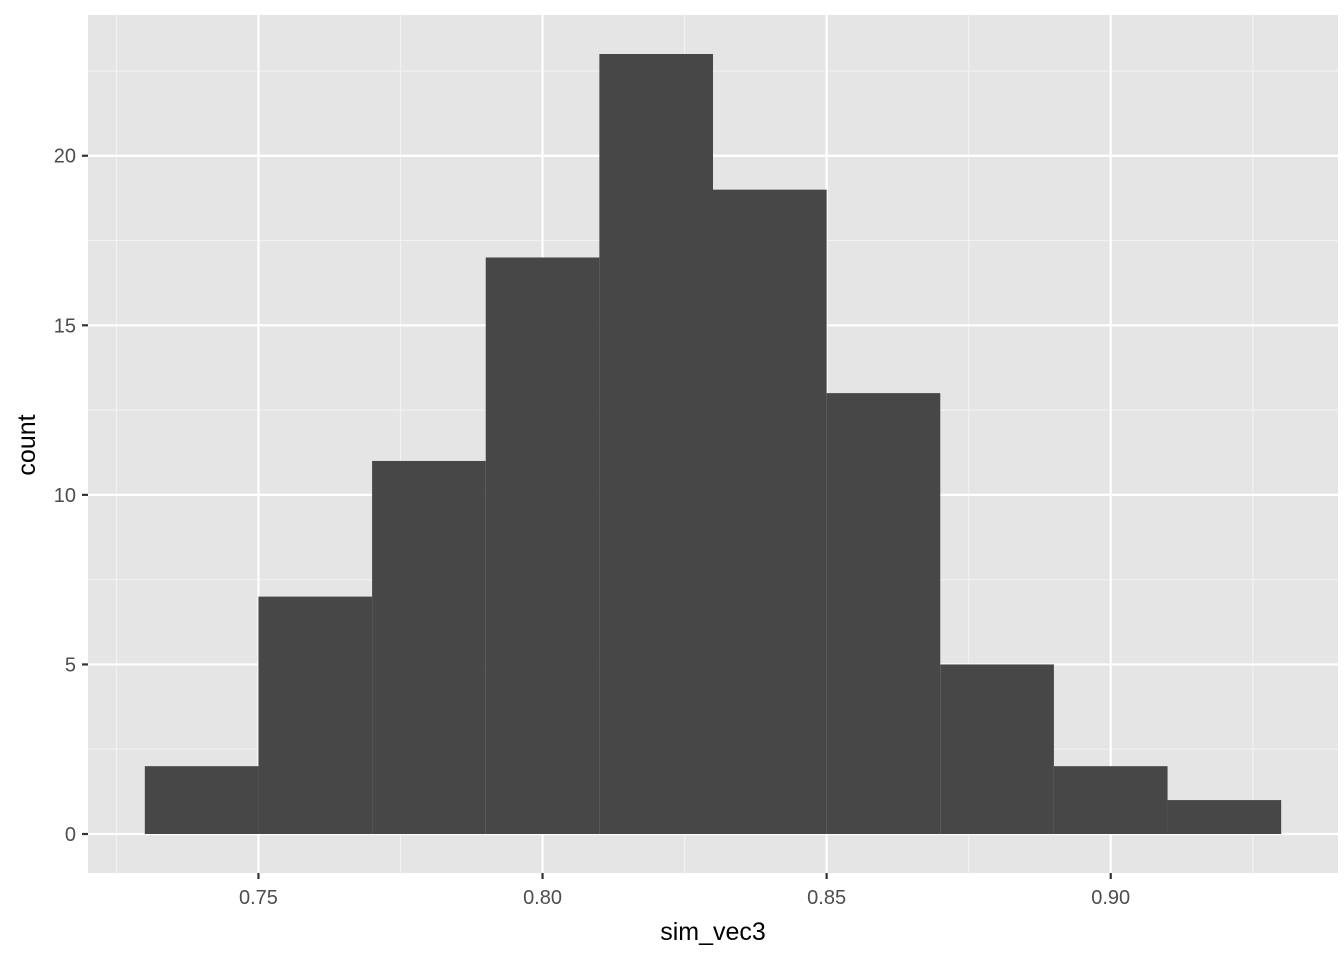 The image size is (1344, 960). I want to click on y-axis: 0 5 10 15 20, so click(71, 496).